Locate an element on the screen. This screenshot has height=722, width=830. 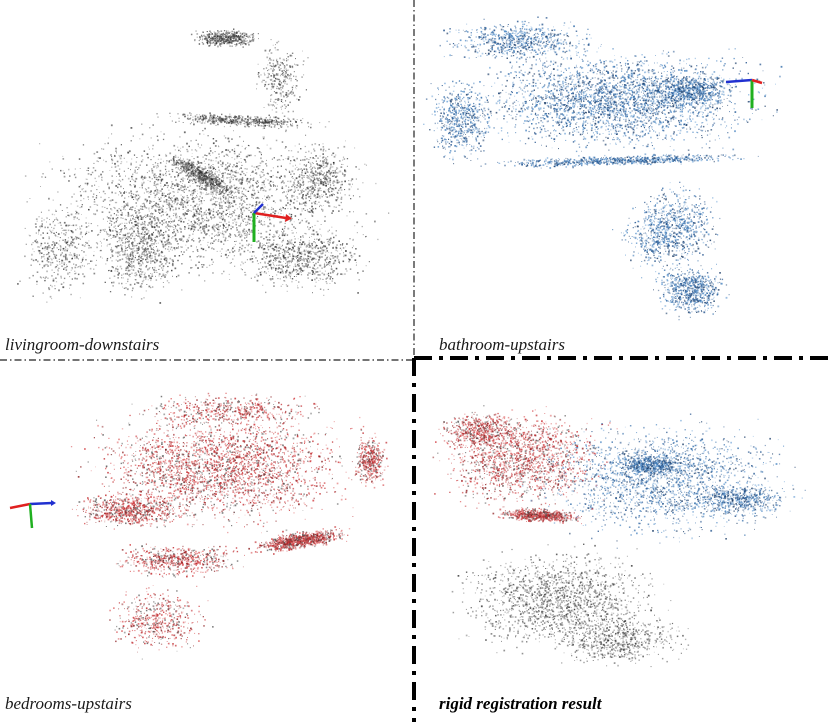
caption-registration: rigid registration result is located at coordinates (520, 704).